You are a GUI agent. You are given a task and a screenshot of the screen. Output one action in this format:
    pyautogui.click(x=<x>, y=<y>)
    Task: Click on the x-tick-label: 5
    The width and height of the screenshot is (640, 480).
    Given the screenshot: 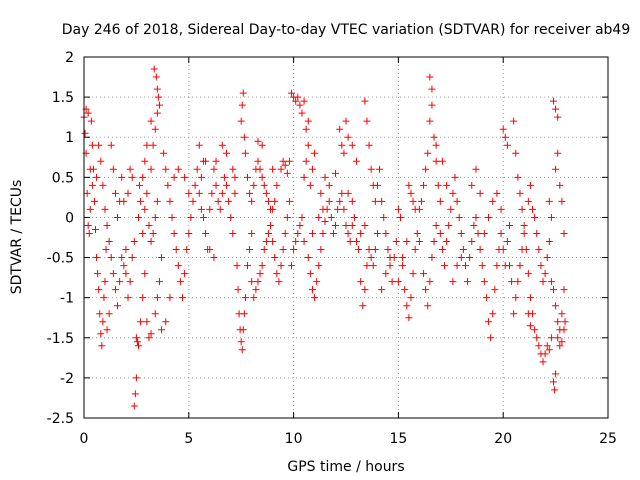 What is the action you would take?
    pyautogui.click(x=188, y=439)
    